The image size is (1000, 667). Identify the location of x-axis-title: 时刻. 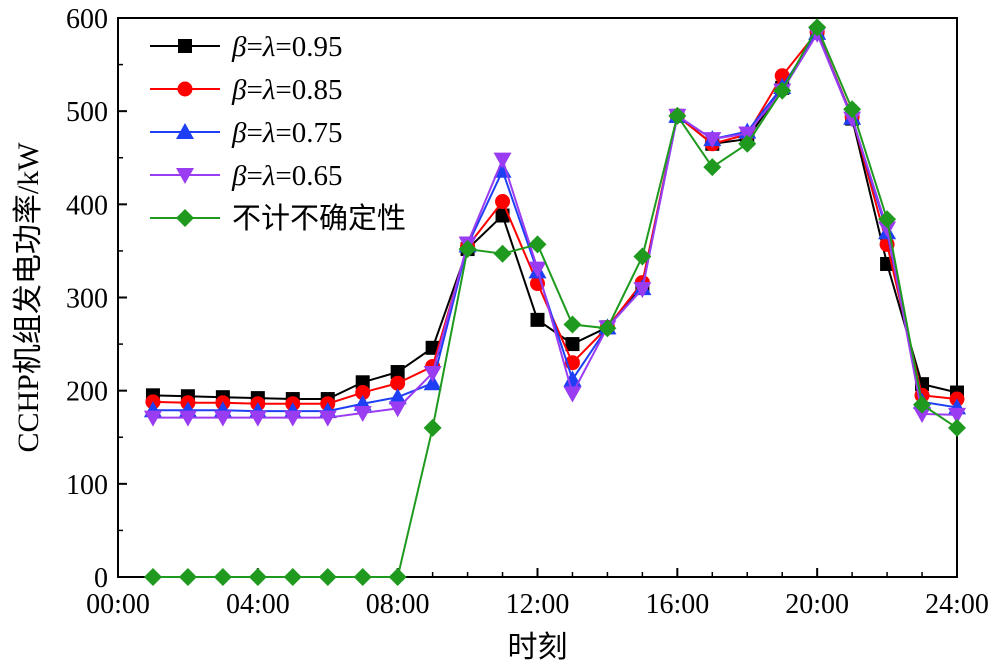
(538, 647).